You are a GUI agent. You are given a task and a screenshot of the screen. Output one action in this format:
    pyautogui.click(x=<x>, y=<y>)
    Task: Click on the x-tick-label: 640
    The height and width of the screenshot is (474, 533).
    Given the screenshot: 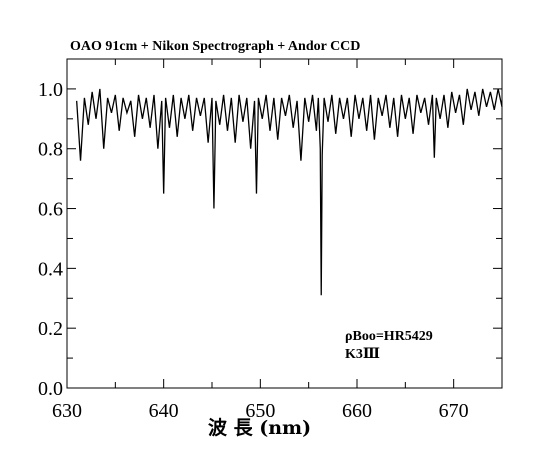 What is the action you would take?
    pyautogui.click(x=164, y=411)
    